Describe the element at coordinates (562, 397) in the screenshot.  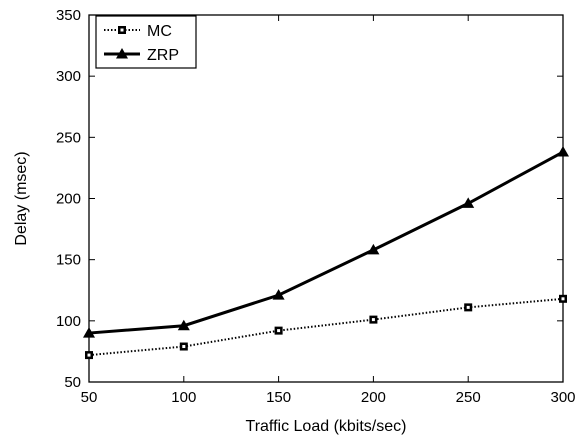
I see `x-tick-label: 300` at that location.